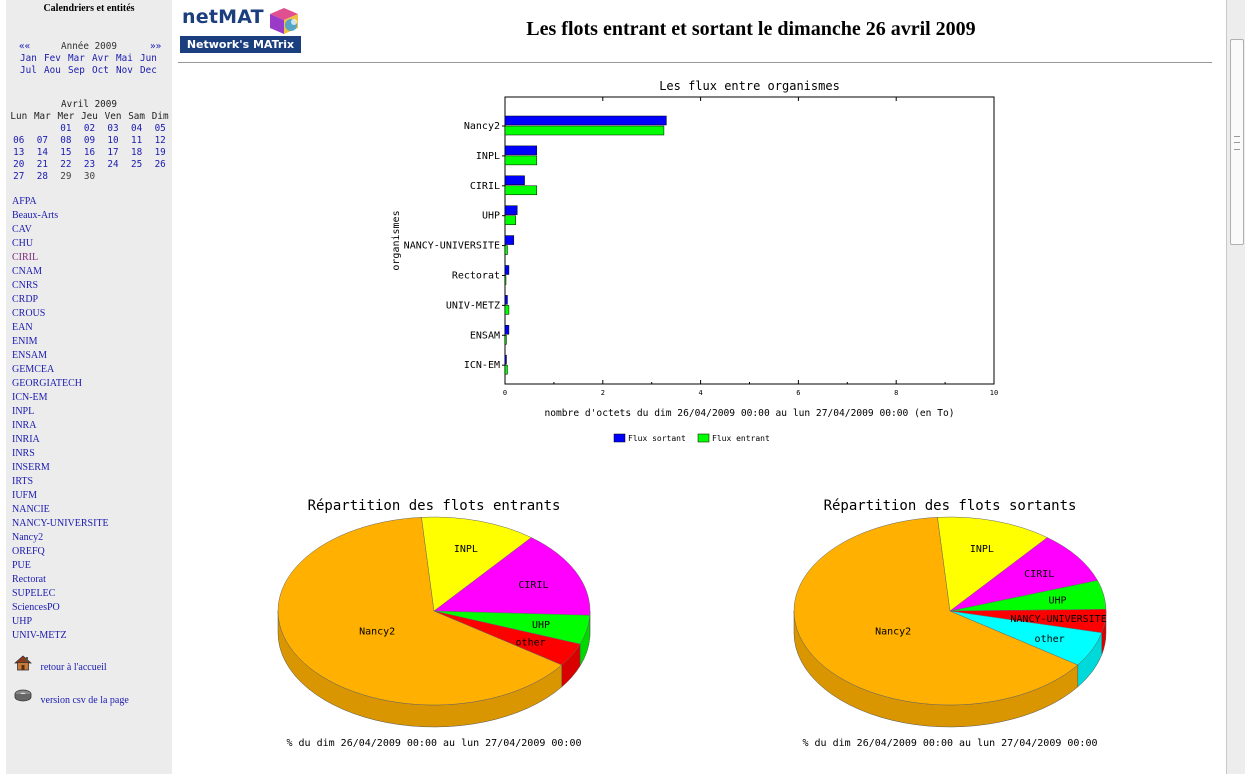  I want to click on calendar-day: 22, so click(66, 164).